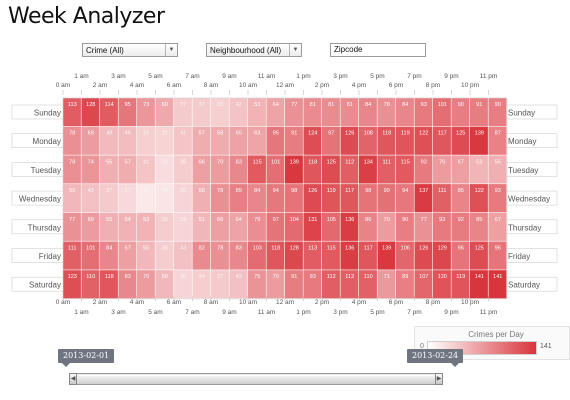  Describe the element at coordinates (165, 134) in the screenshot. I see `heatmap-cell-value: 31` at that location.